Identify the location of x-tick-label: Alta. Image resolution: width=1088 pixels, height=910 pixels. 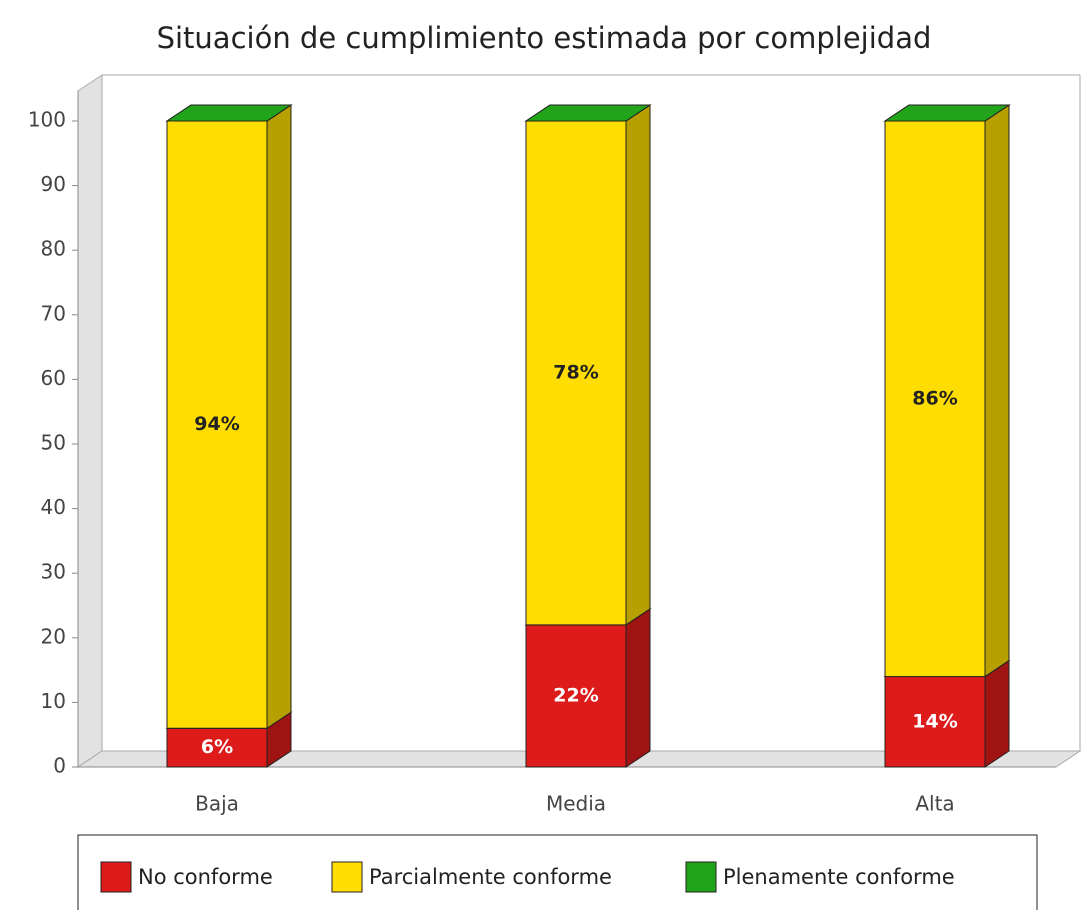
(934, 804).